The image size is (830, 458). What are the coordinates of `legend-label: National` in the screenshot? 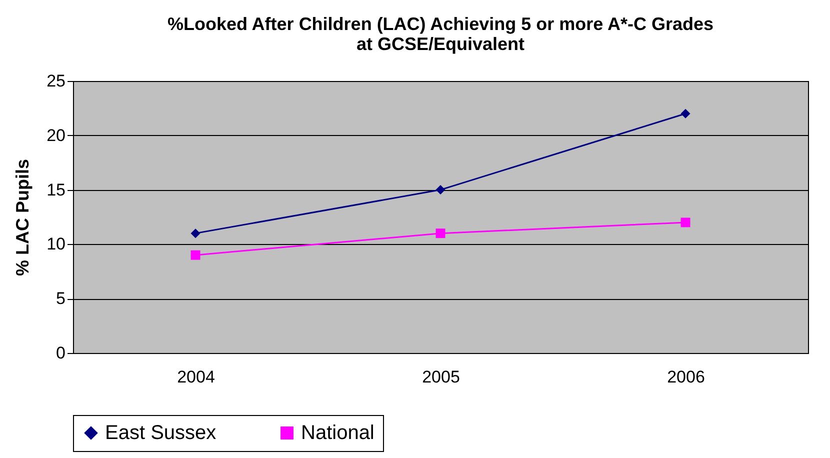 It's located at (337, 433).